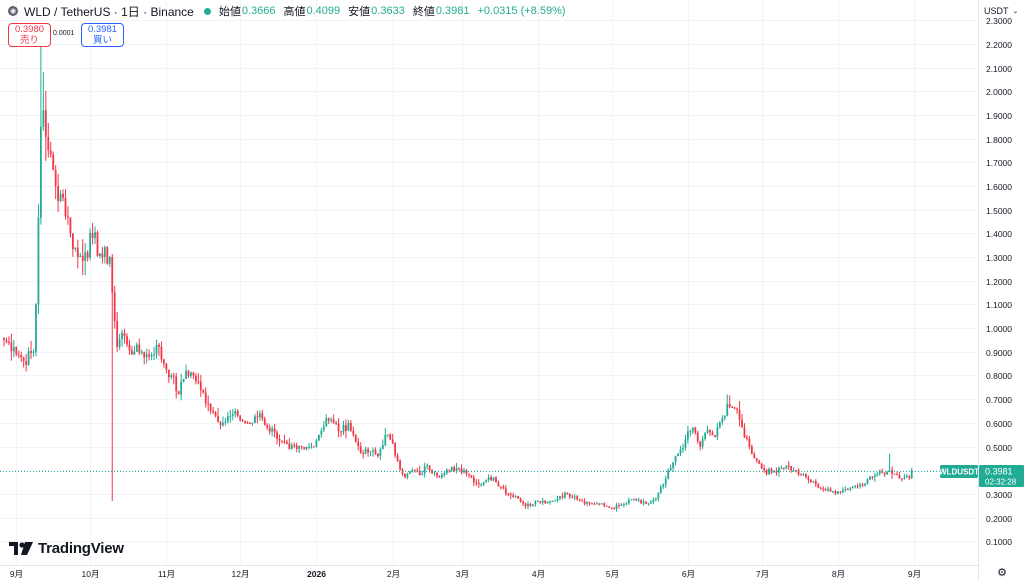  Describe the element at coordinates (999, 187) in the screenshot. I see `y-tick-label: 1.6000` at that location.